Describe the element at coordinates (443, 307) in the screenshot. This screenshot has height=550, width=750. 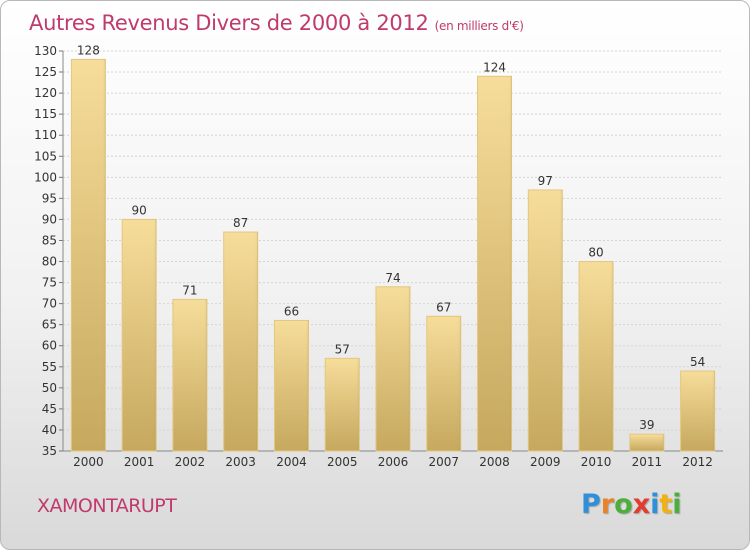
I see `bar-value-label: 67` at that location.